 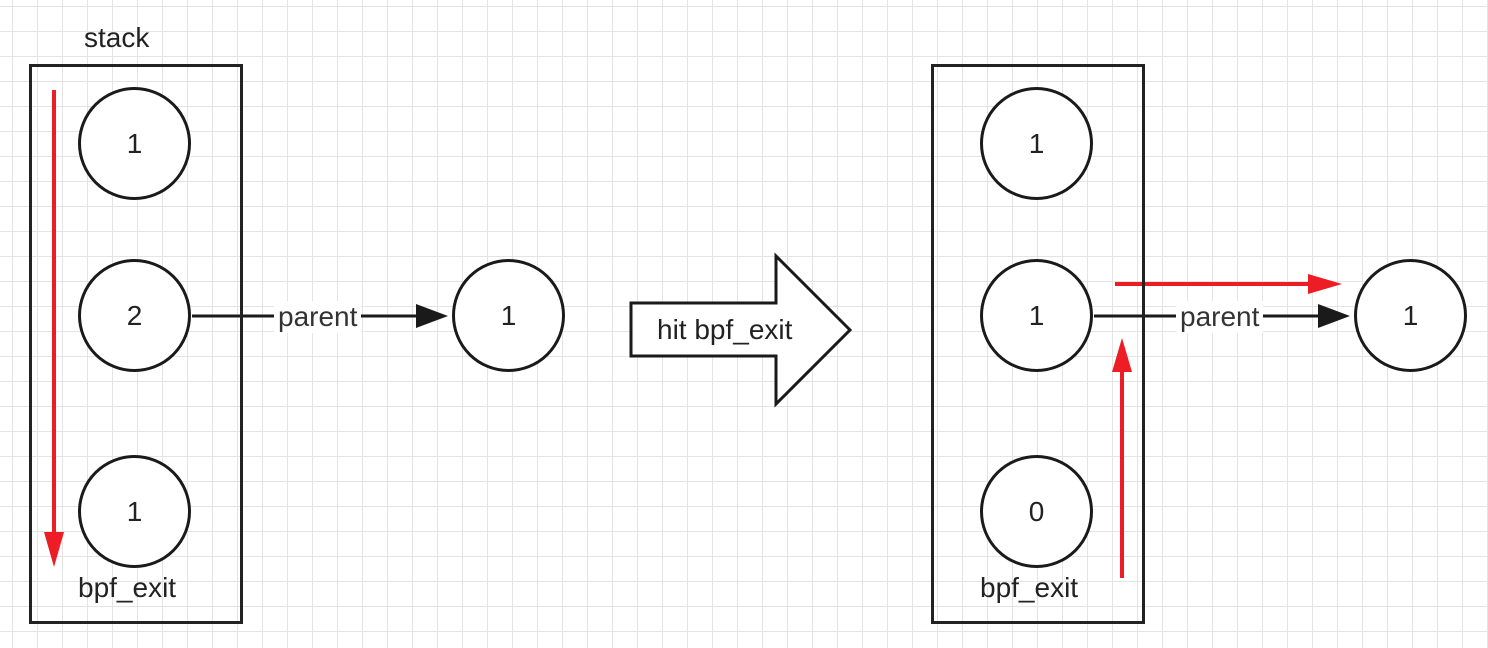 I want to click on transition-arrow-shape, so click(x=741, y=330).